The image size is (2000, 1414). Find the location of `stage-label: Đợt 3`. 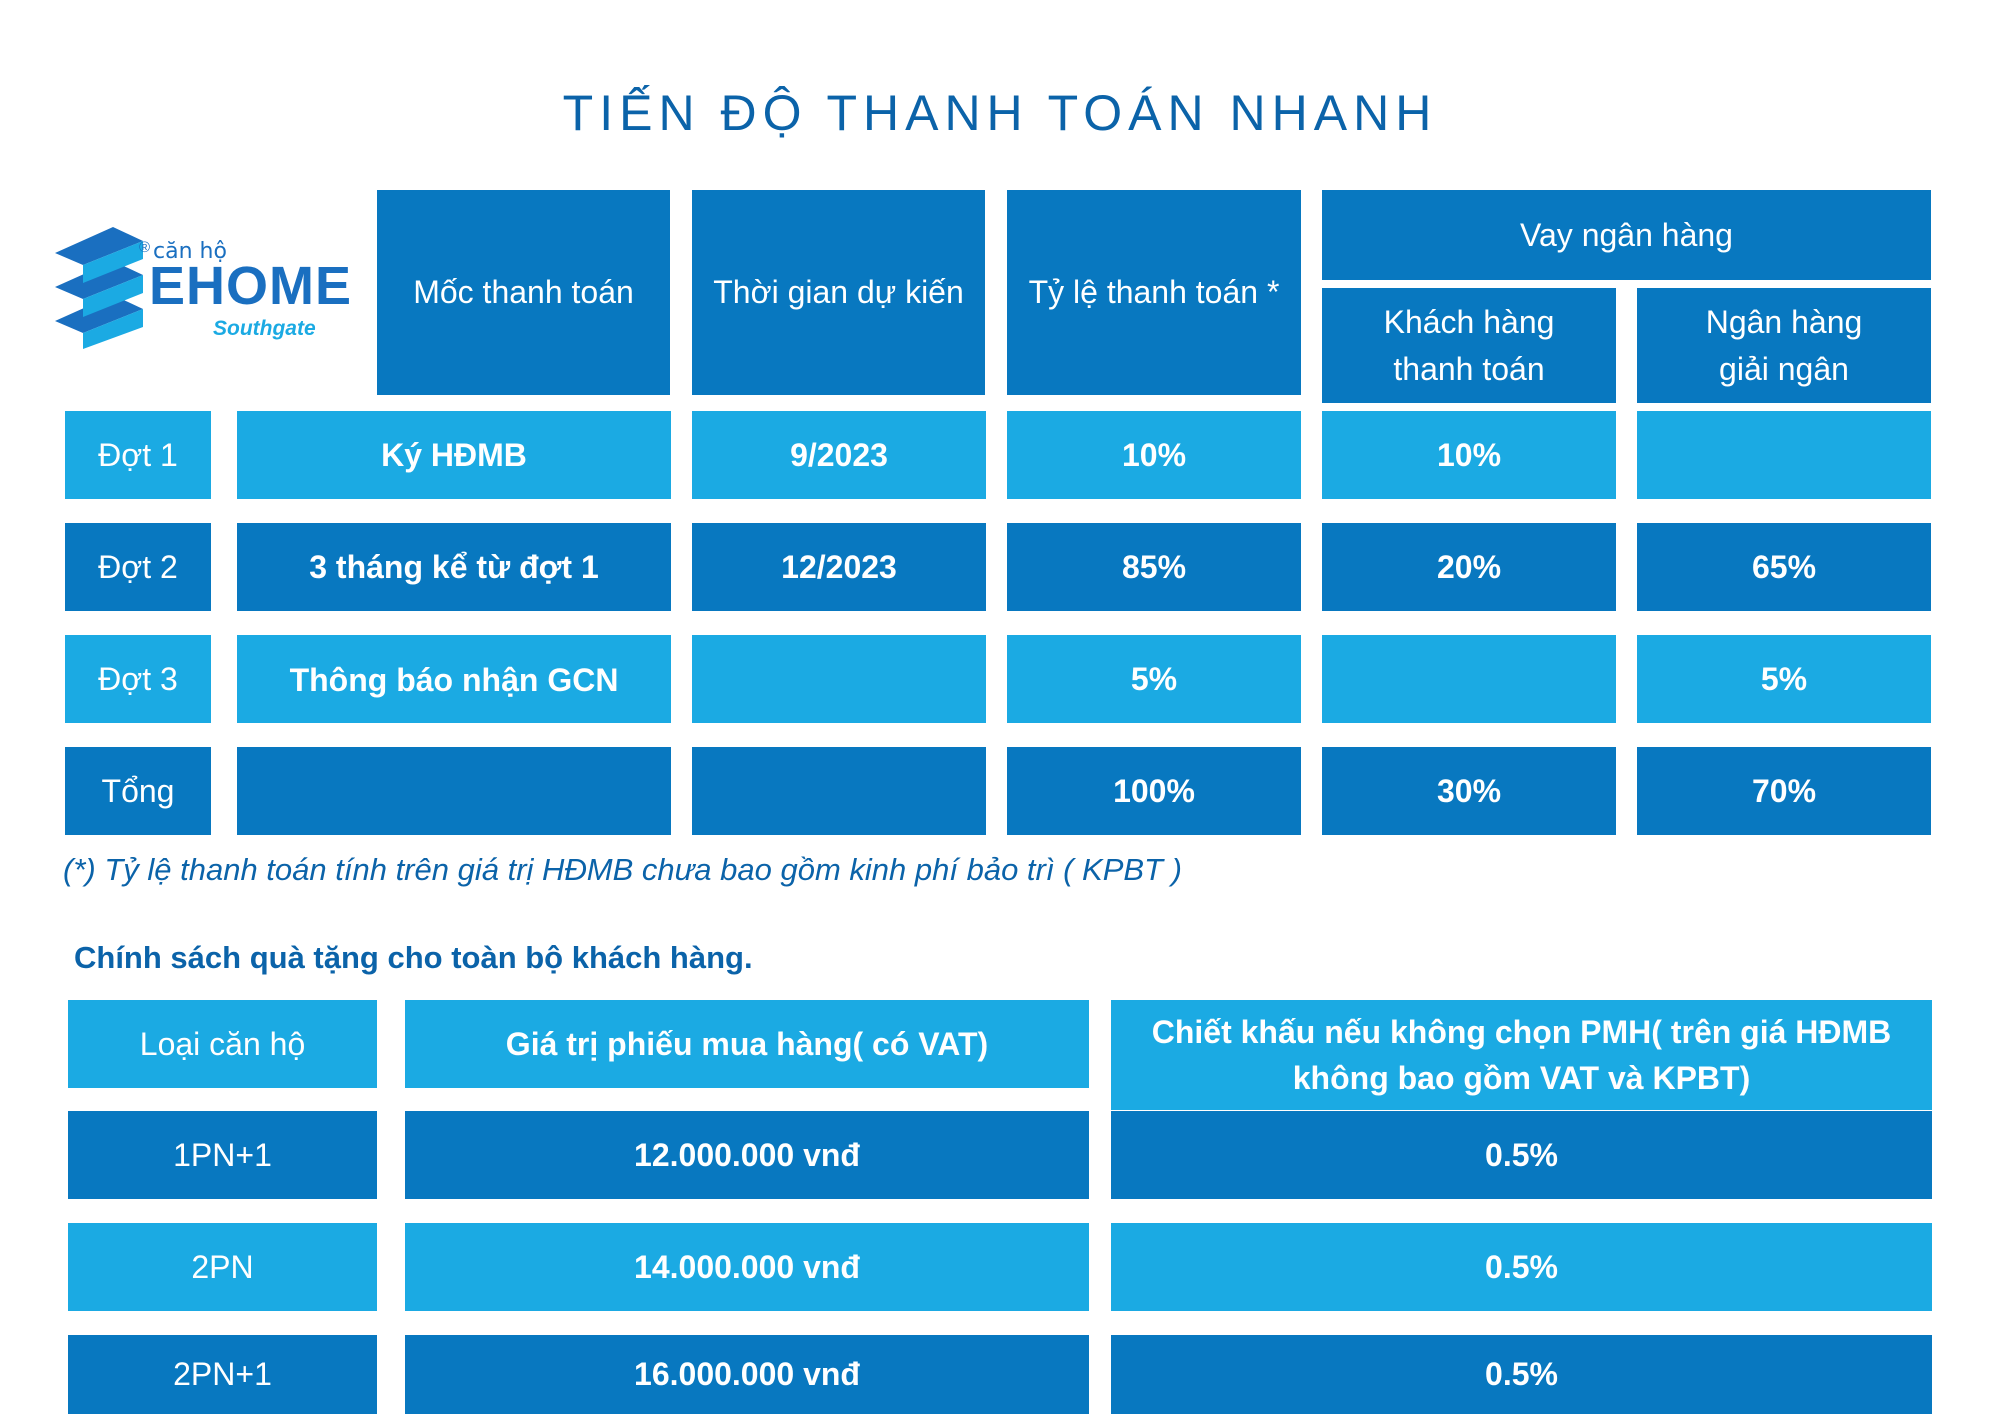

stage-label: Đợt 3 is located at coordinates (138, 679).